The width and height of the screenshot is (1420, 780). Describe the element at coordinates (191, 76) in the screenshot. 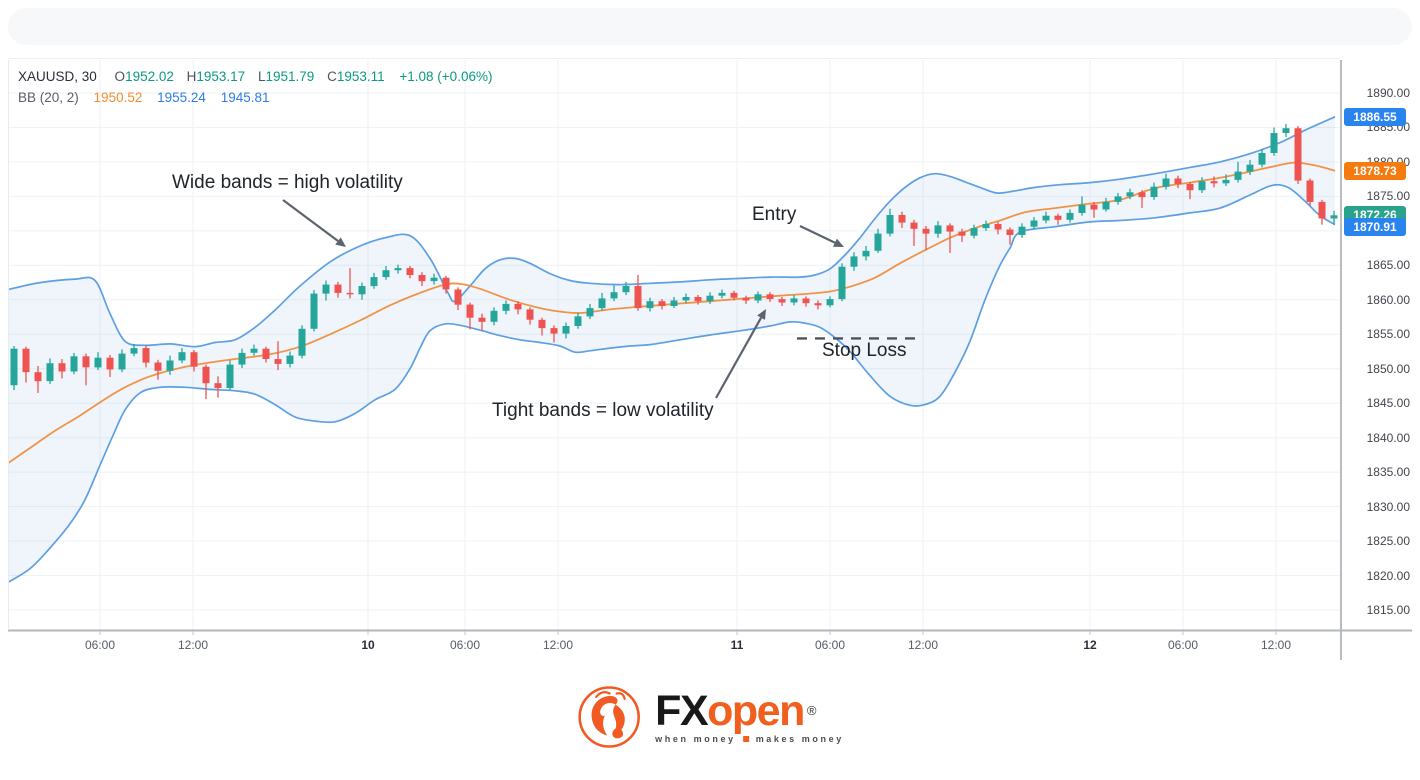

I see `high-key: H` at that location.